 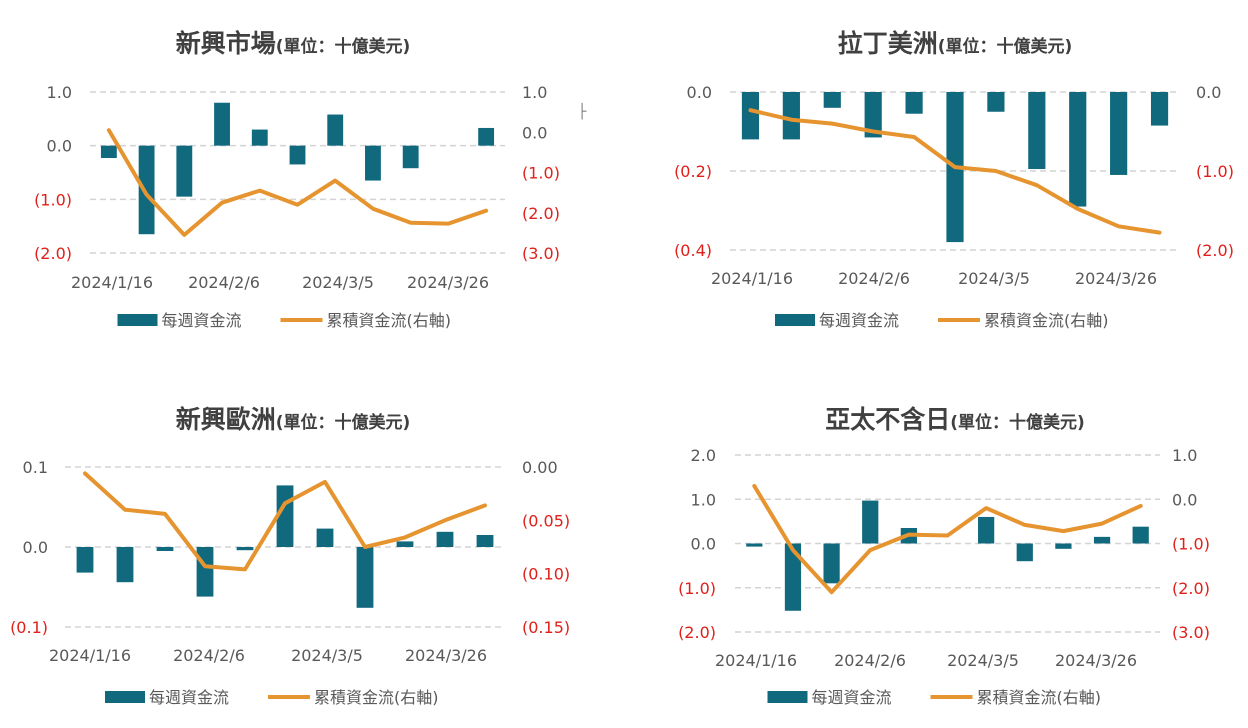 I want to click on chart-title: 新興歐洲(單位：十億美元), so click(x=293, y=419).